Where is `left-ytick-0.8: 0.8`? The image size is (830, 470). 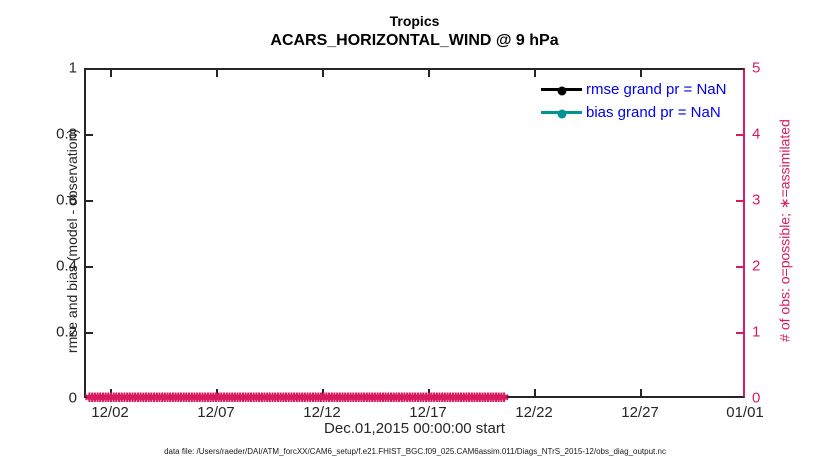 left-ytick-0.8: 0.8 is located at coordinates (66, 134).